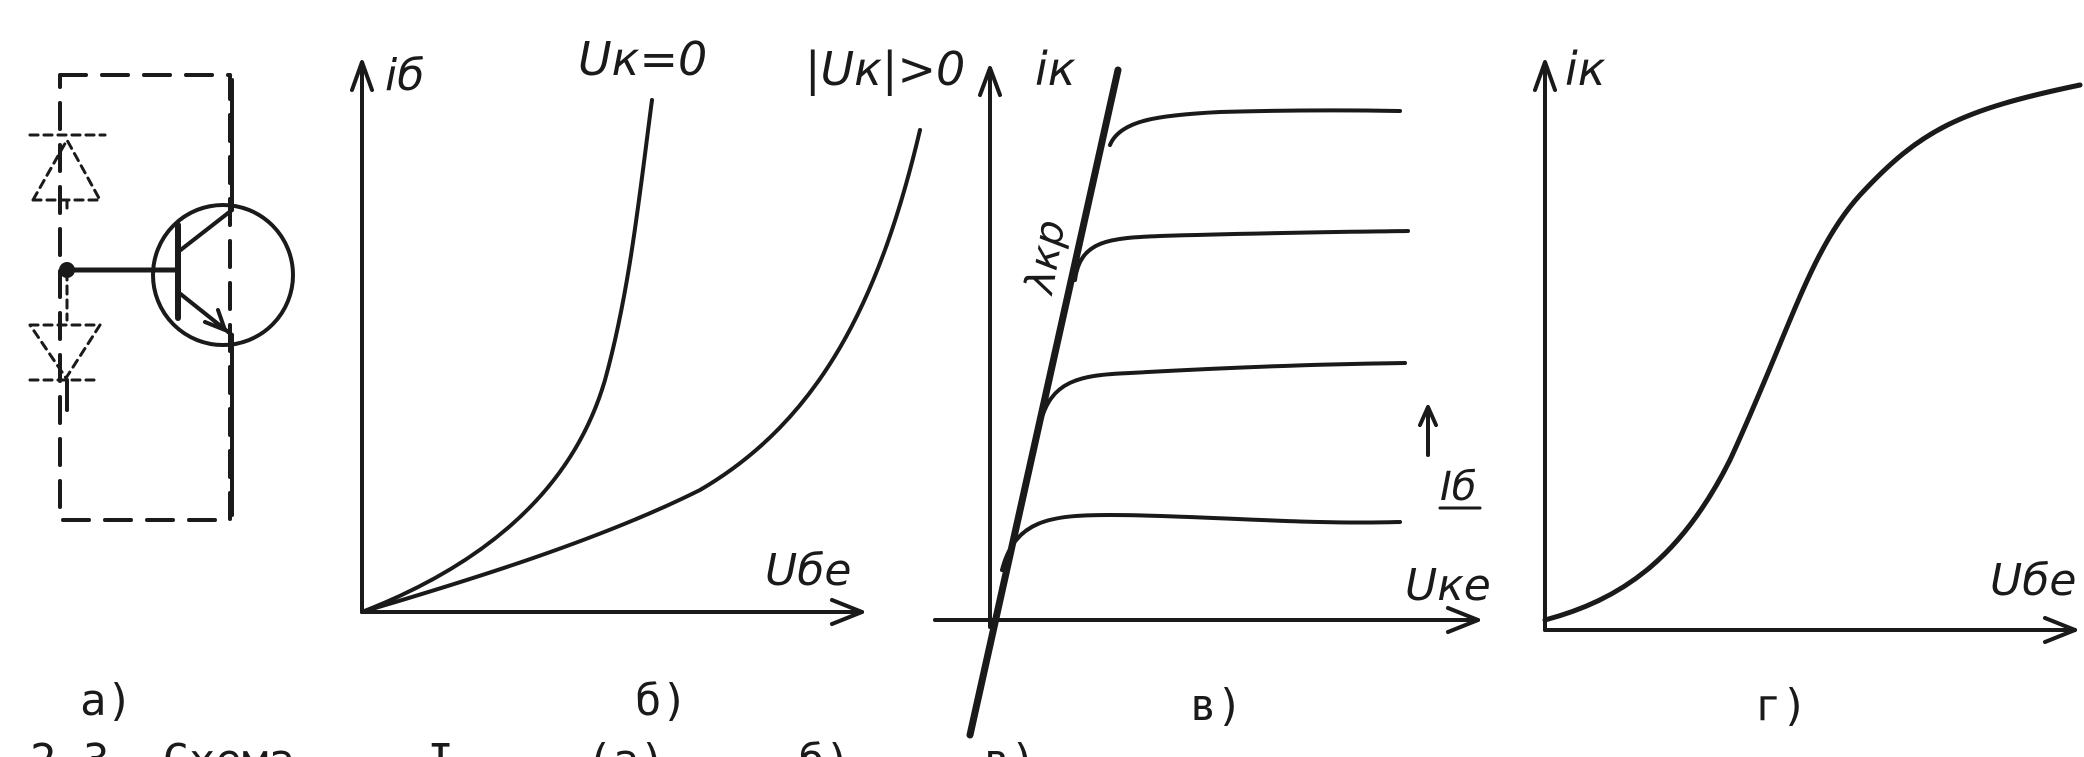  Describe the element at coordinates (67, 172) in the screenshot. I see `upper-diode-icon` at that location.